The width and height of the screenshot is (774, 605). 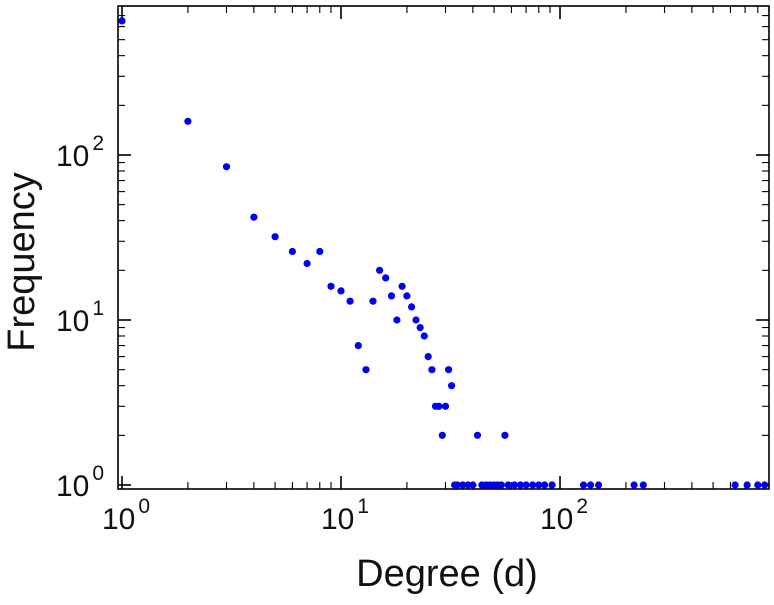 What do you see at coordinates (345, 515) in the screenshot?
I see `x-tick-label: 10 1` at bounding box center [345, 515].